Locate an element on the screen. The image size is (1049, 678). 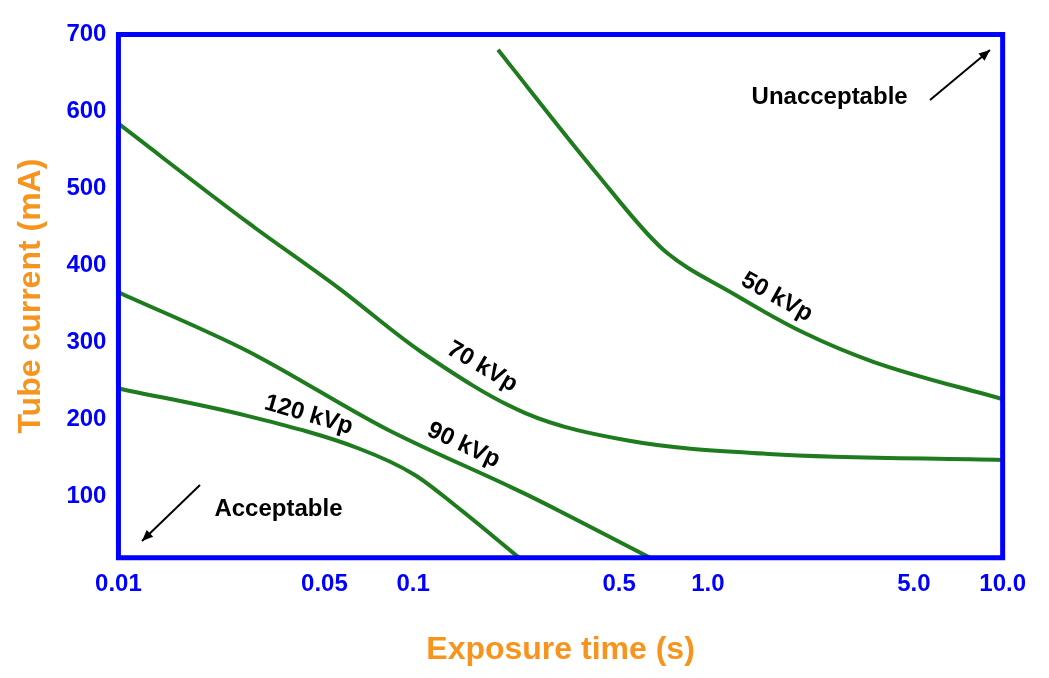
x-axis-title: Exposure time (s) is located at coordinates (560, 647).